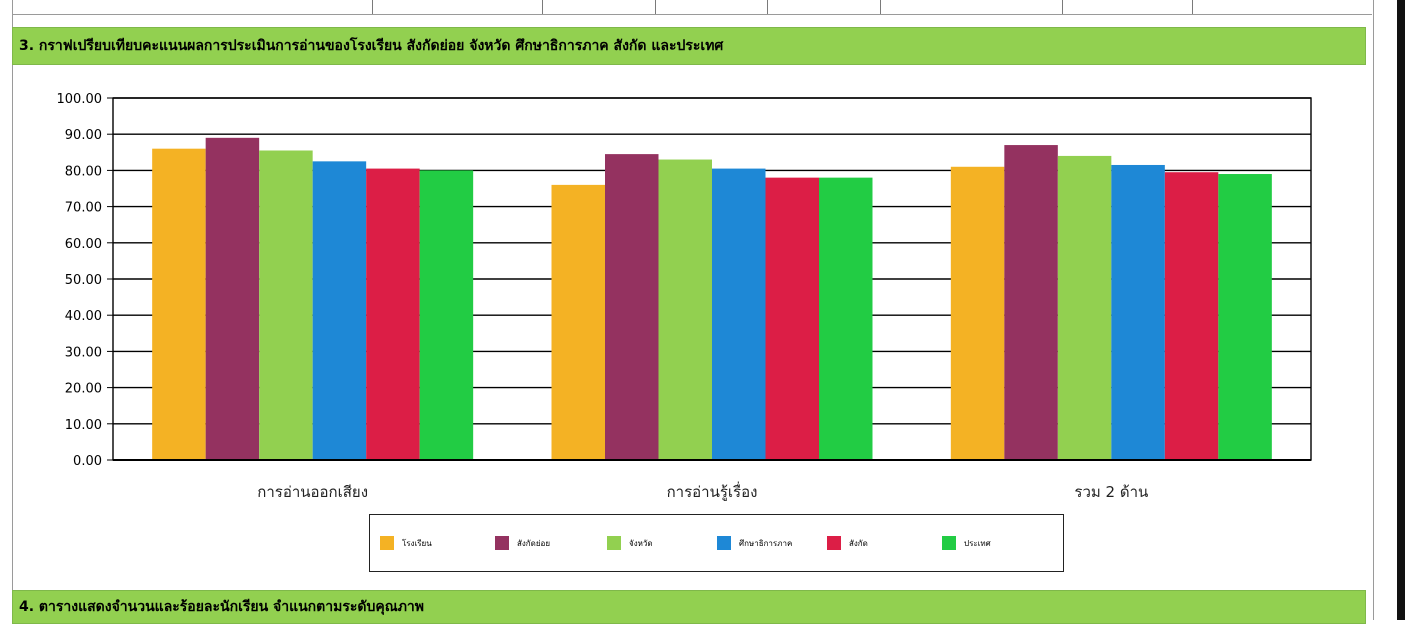  I want to click on legend-item: จังหวัด, so click(630, 543).